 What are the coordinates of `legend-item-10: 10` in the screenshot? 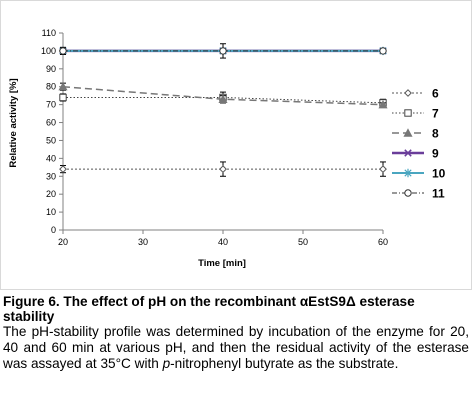 It's located at (419, 174).